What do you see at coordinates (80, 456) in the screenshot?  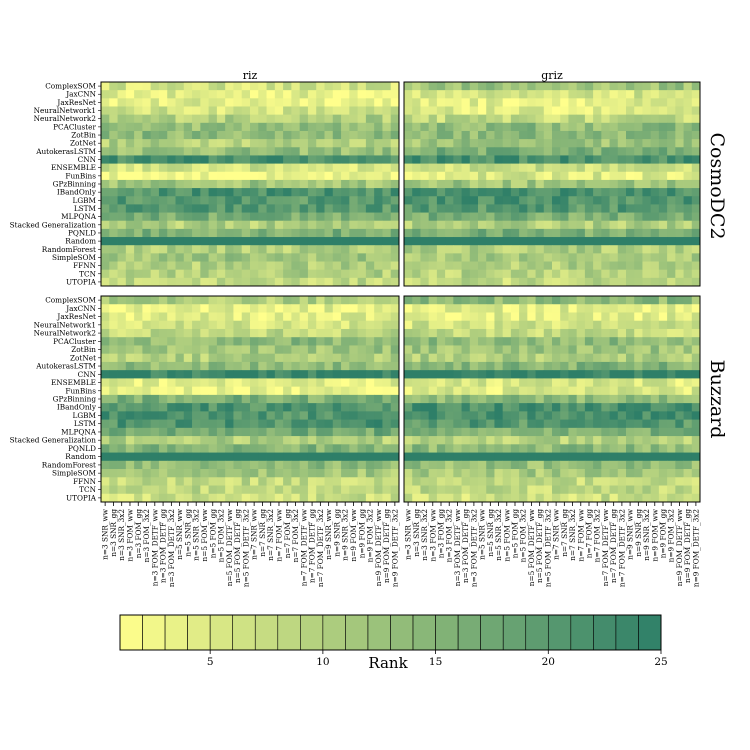 I see `method-label: Random` at bounding box center [80, 456].